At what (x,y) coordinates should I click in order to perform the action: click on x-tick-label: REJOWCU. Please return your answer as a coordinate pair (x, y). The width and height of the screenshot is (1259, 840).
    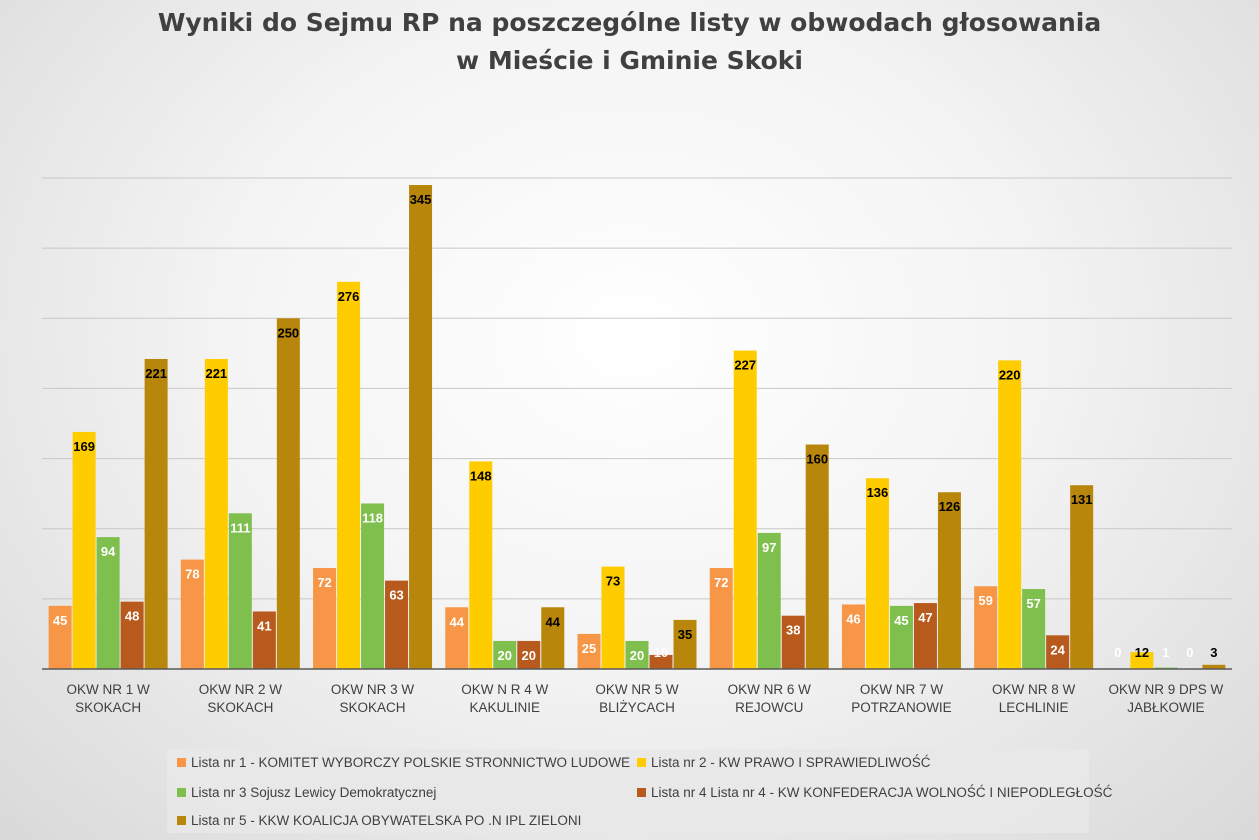
    Looking at the image, I should click on (769, 707).